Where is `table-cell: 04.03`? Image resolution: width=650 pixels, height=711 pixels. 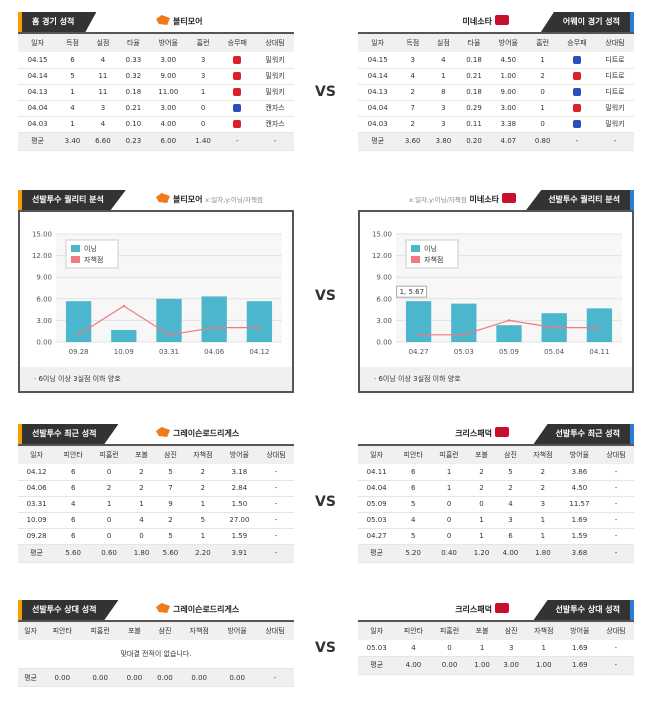 table-cell: 04.03 is located at coordinates (378, 124).